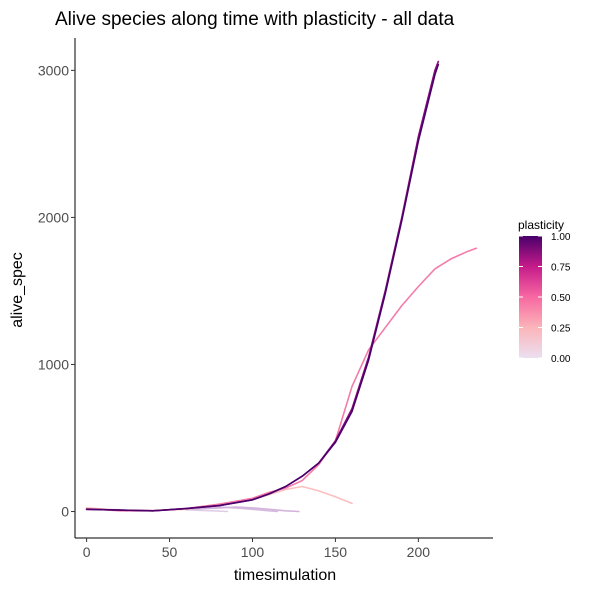  I want to click on y-tick-label: 1000, so click(53, 364).